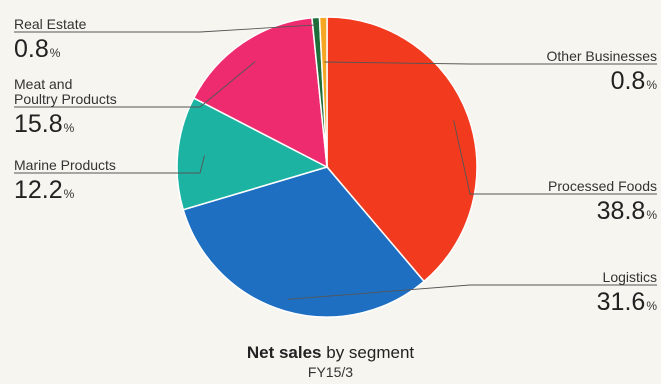  I want to click on leader-line-other-businesses, so click(490, 63).